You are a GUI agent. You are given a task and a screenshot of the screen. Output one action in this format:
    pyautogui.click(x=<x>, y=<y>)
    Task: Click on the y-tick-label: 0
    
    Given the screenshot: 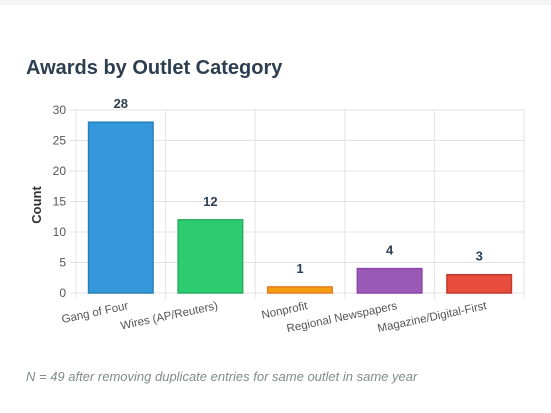 What is the action you would take?
    pyautogui.click(x=62, y=293)
    